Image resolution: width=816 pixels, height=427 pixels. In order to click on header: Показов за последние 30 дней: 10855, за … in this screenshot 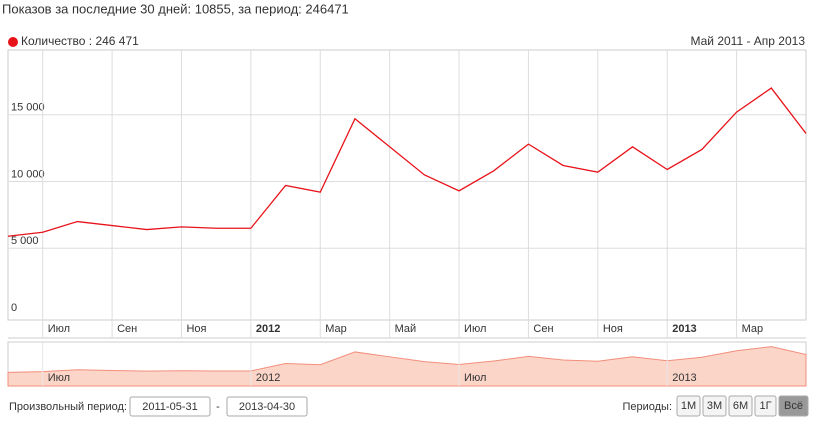, I will do `click(175, 8)`.